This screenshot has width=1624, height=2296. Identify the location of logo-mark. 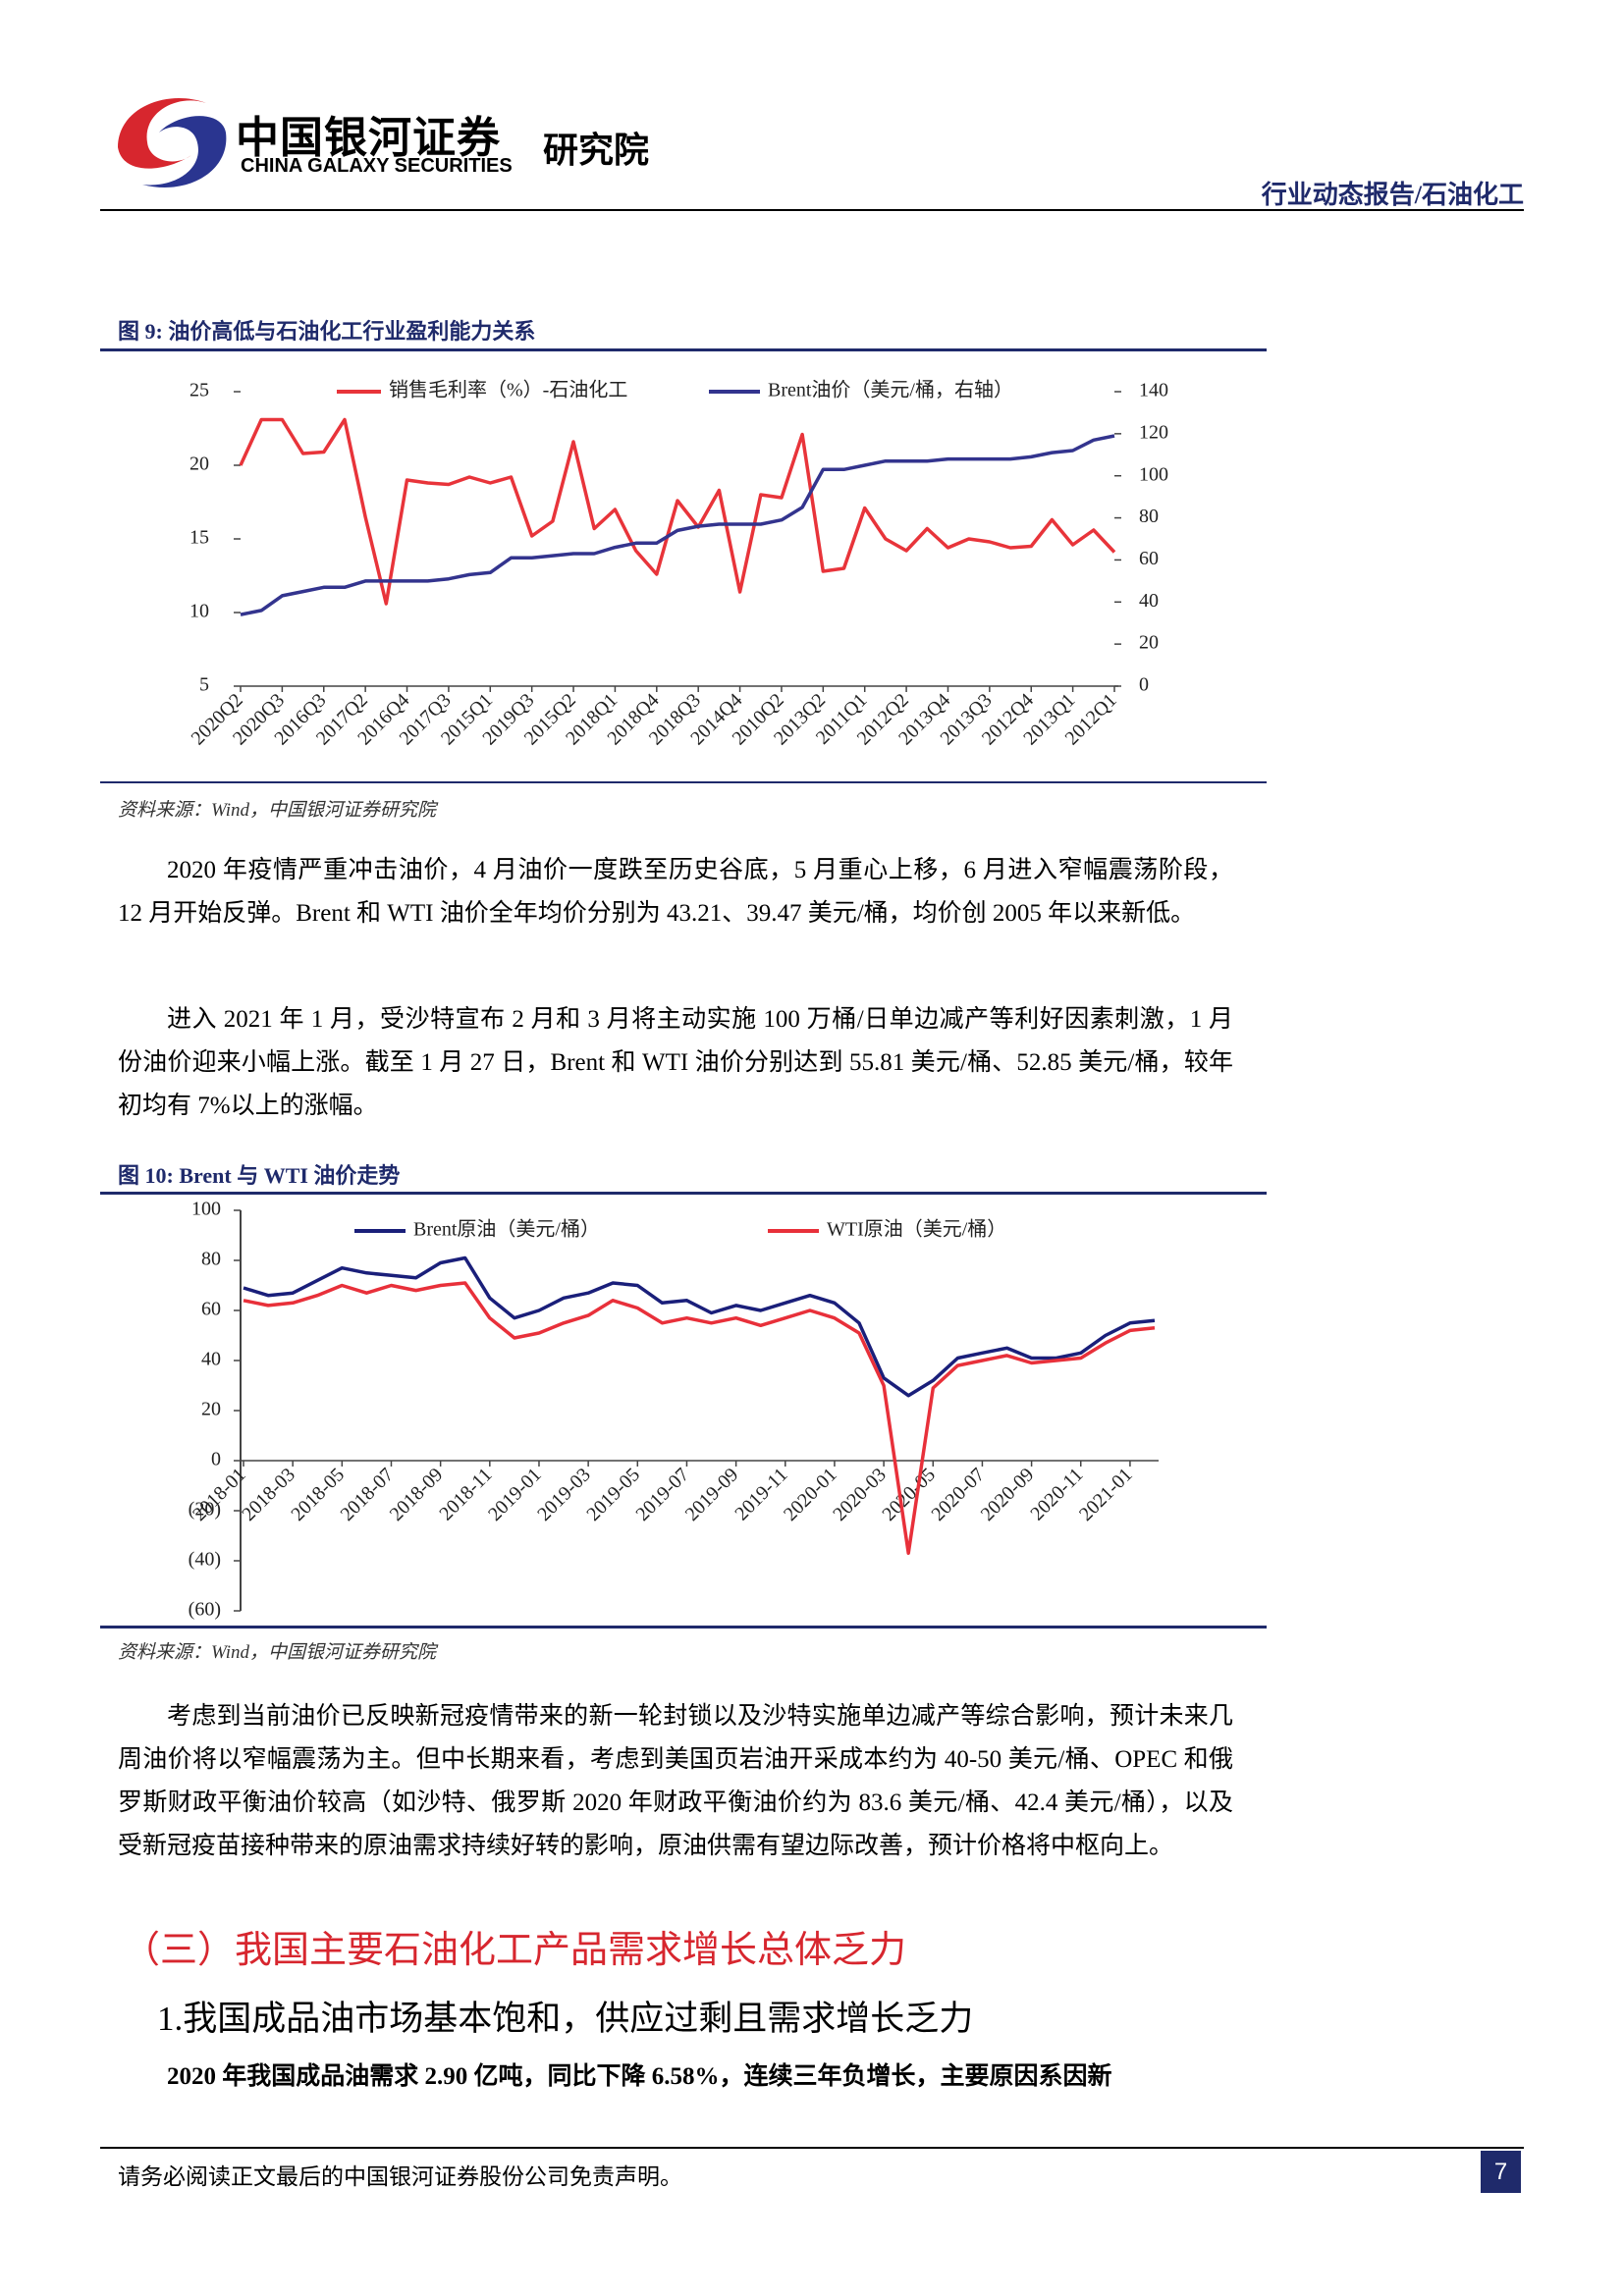
(172, 143).